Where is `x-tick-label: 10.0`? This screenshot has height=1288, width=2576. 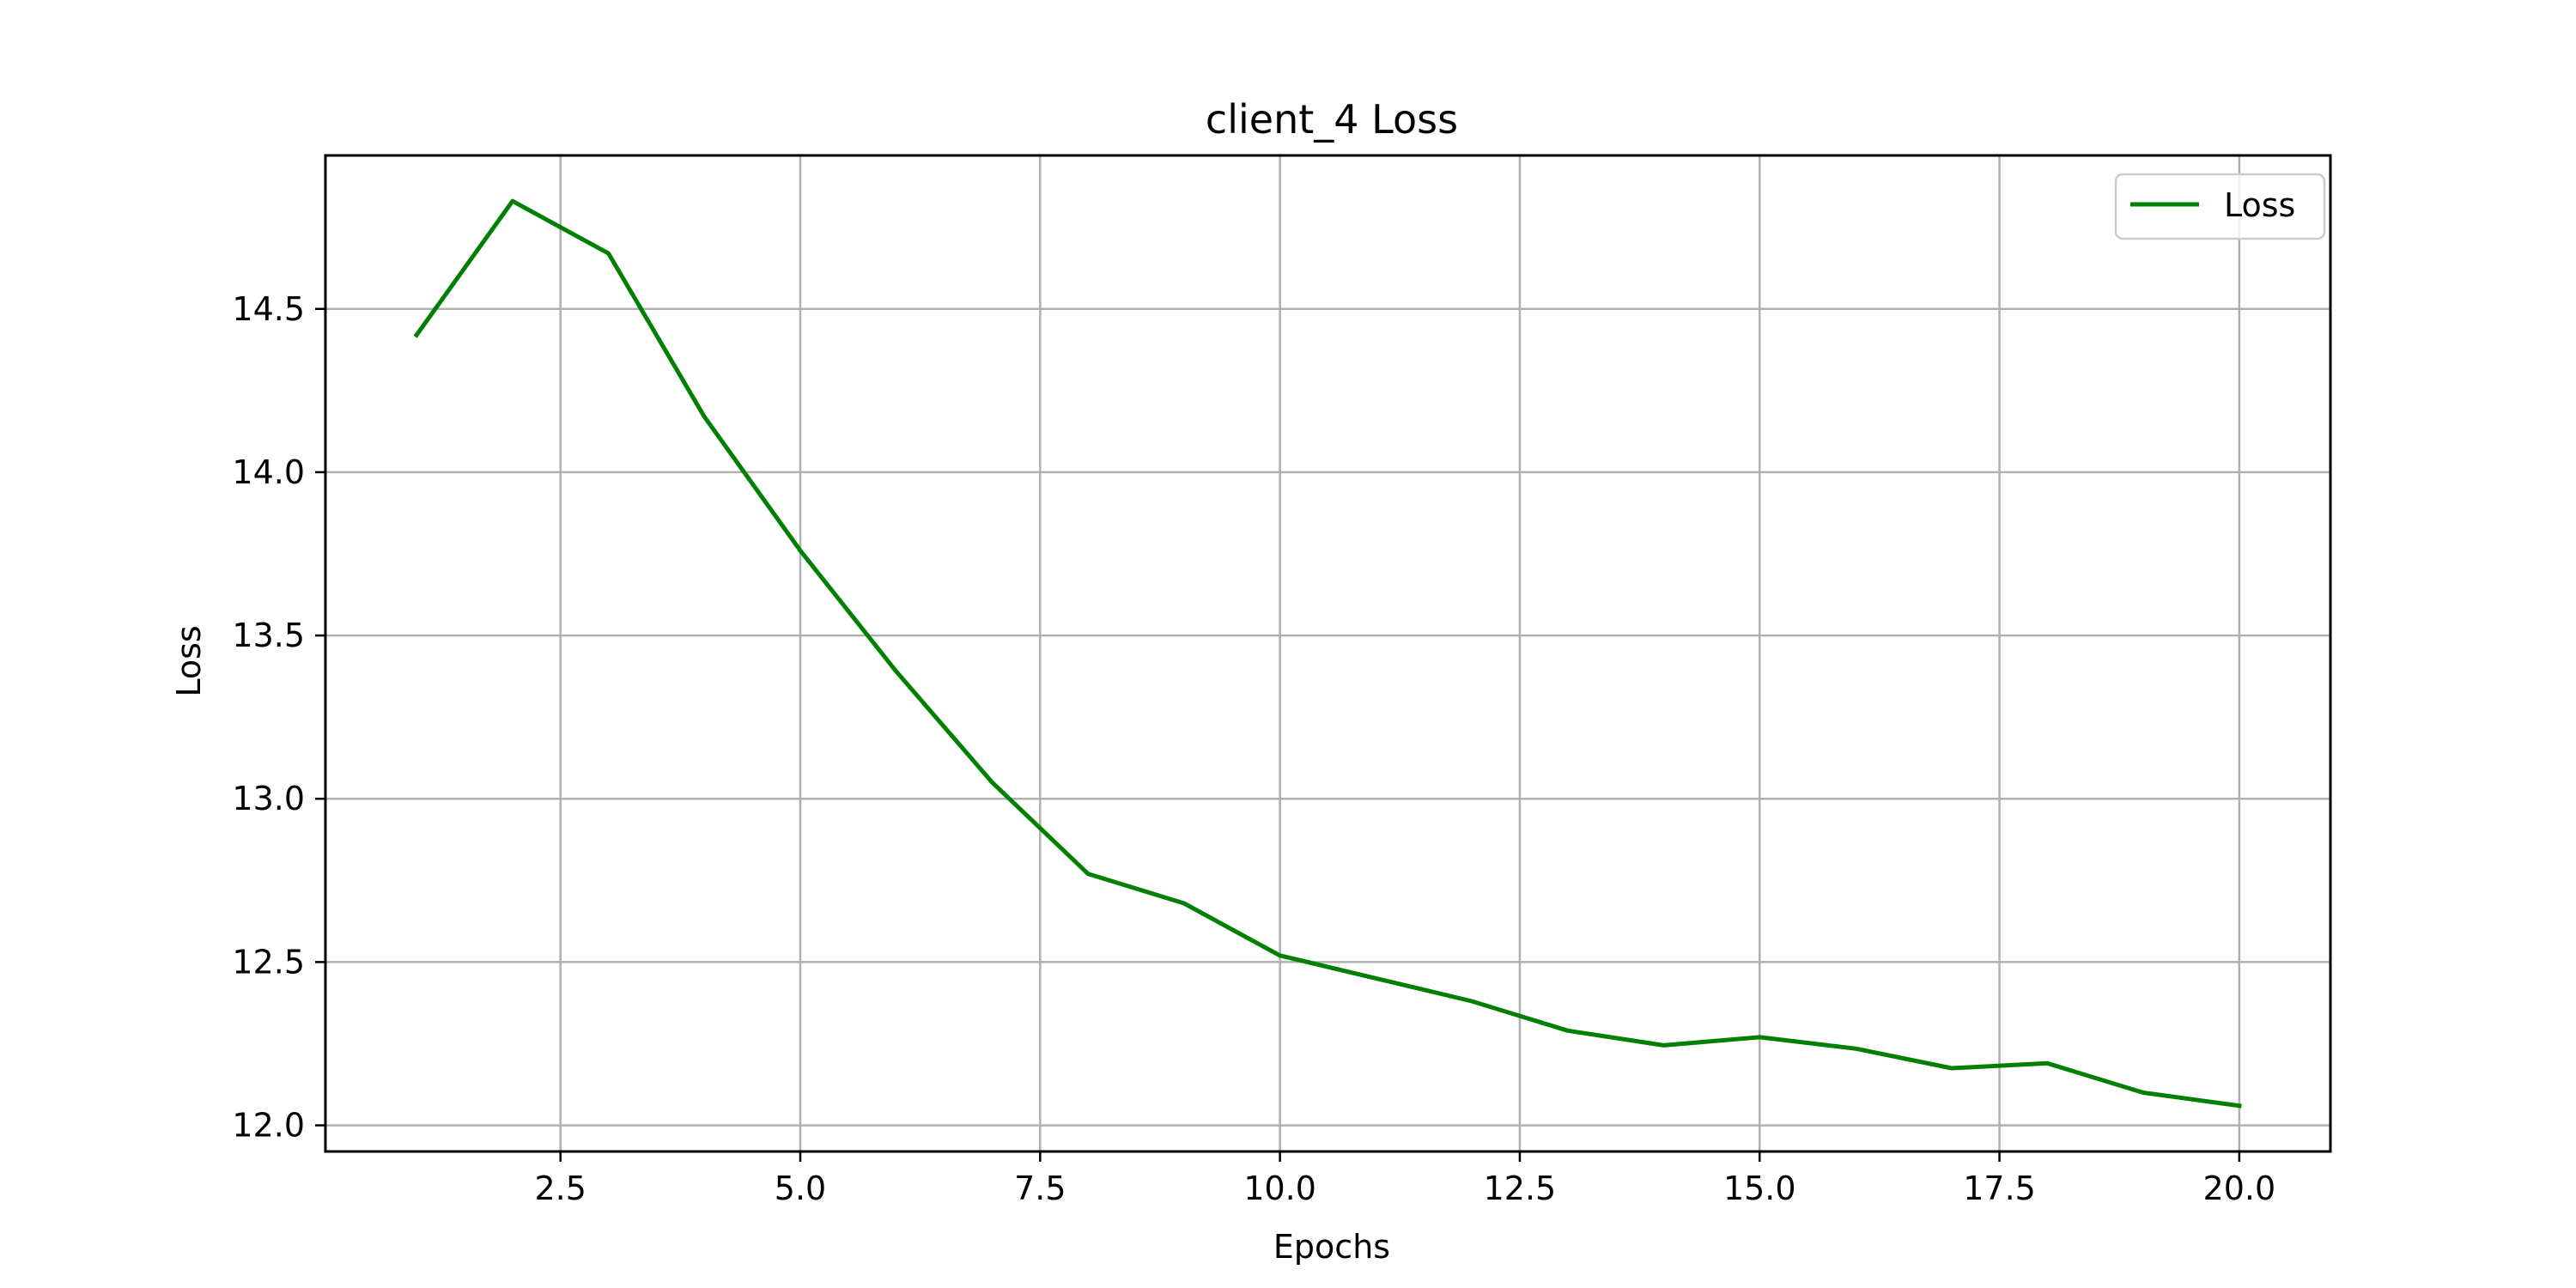 x-tick-label: 10.0 is located at coordinates (1279, 1188).